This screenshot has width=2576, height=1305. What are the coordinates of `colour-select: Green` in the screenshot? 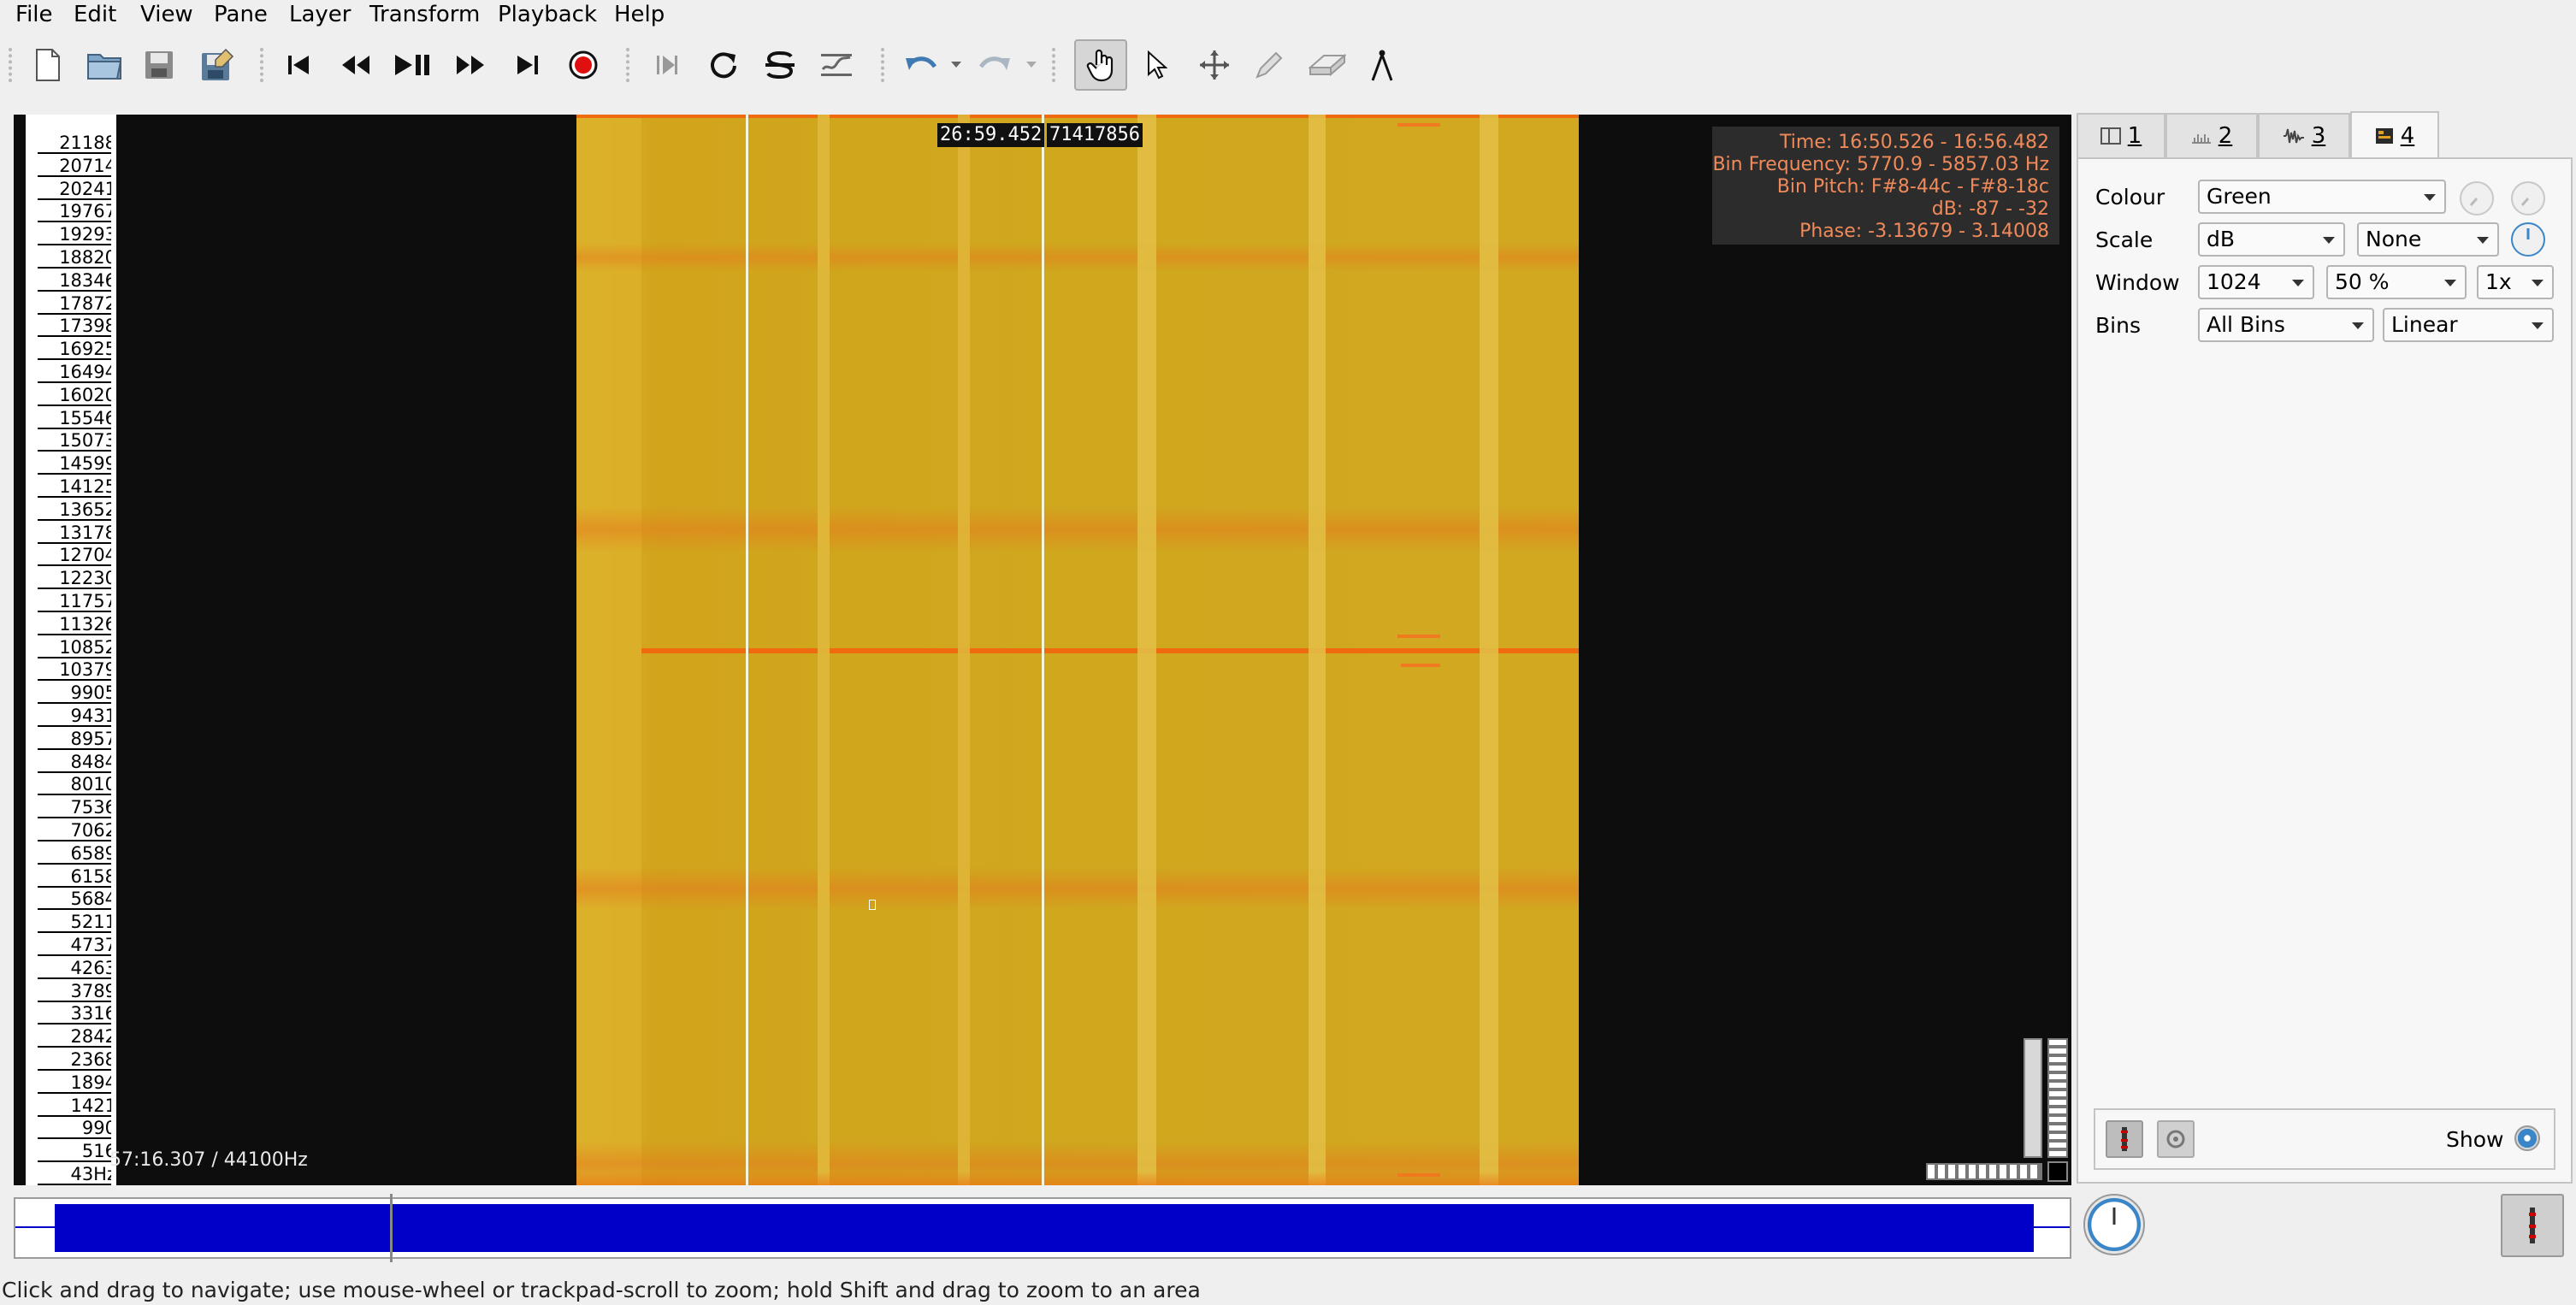 It's located at (2322, 197).